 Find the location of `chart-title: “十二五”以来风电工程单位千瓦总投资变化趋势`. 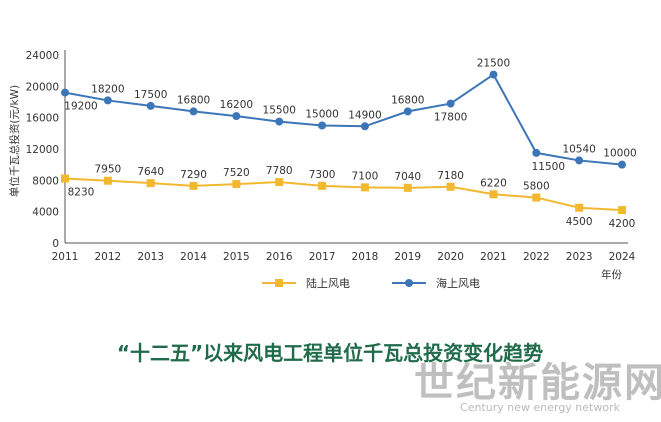

chart-title: “十二五”以来风电工程单位千瓦总投资变化趋势 is located at coordinates (330, 353).